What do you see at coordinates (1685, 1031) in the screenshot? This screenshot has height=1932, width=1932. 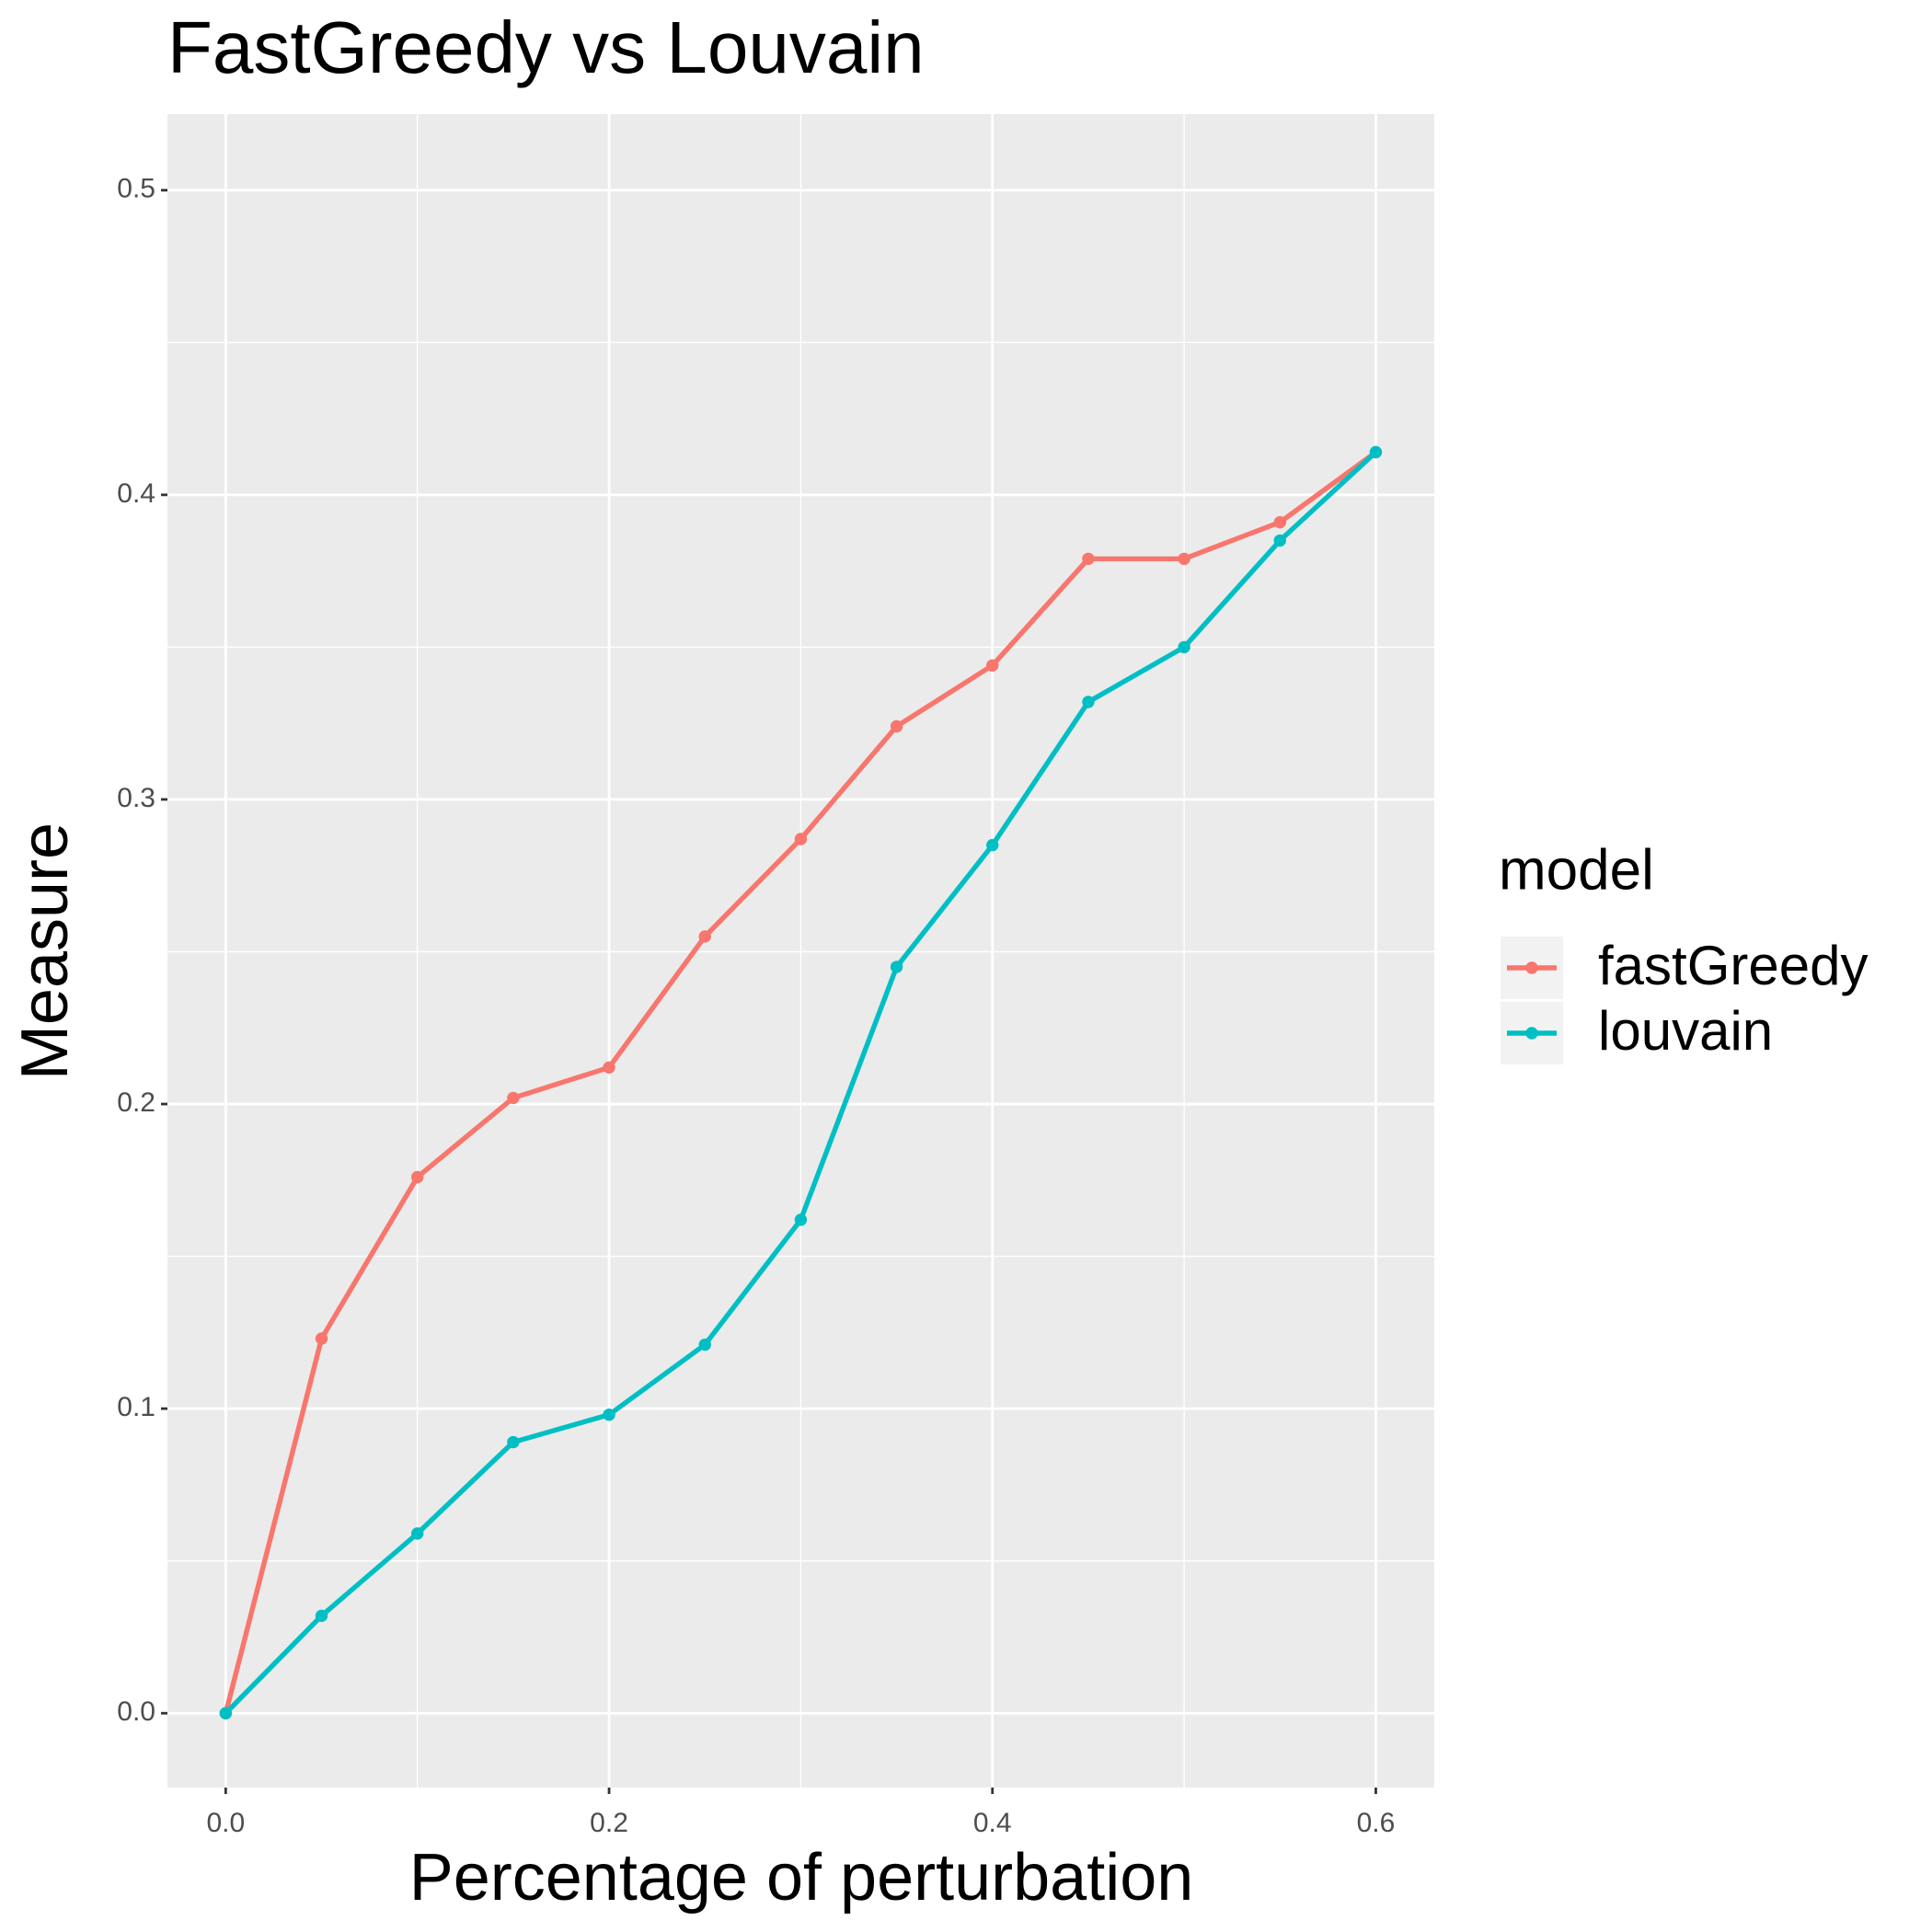 I see `legend-label: louvain` at bounding box center [1685, 1031].